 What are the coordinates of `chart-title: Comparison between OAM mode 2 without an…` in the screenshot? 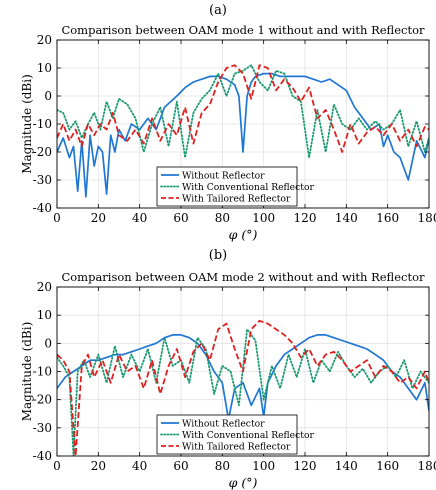 It's located at (243, 277).